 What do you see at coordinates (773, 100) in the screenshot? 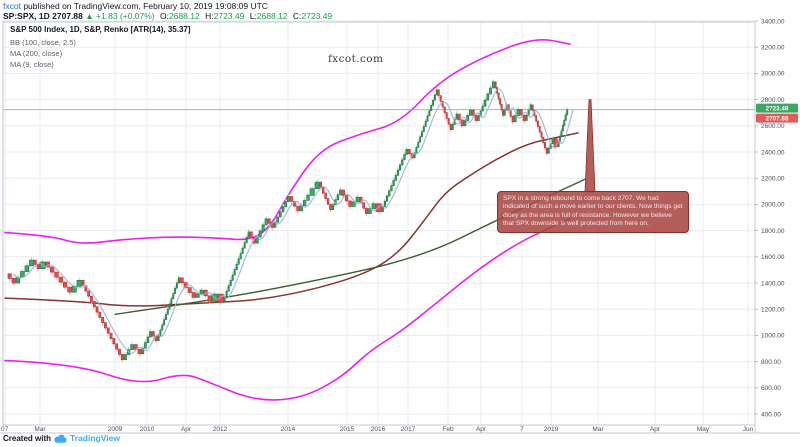
I see `svg-text: 2800.00` at bounding box center [773, 100].